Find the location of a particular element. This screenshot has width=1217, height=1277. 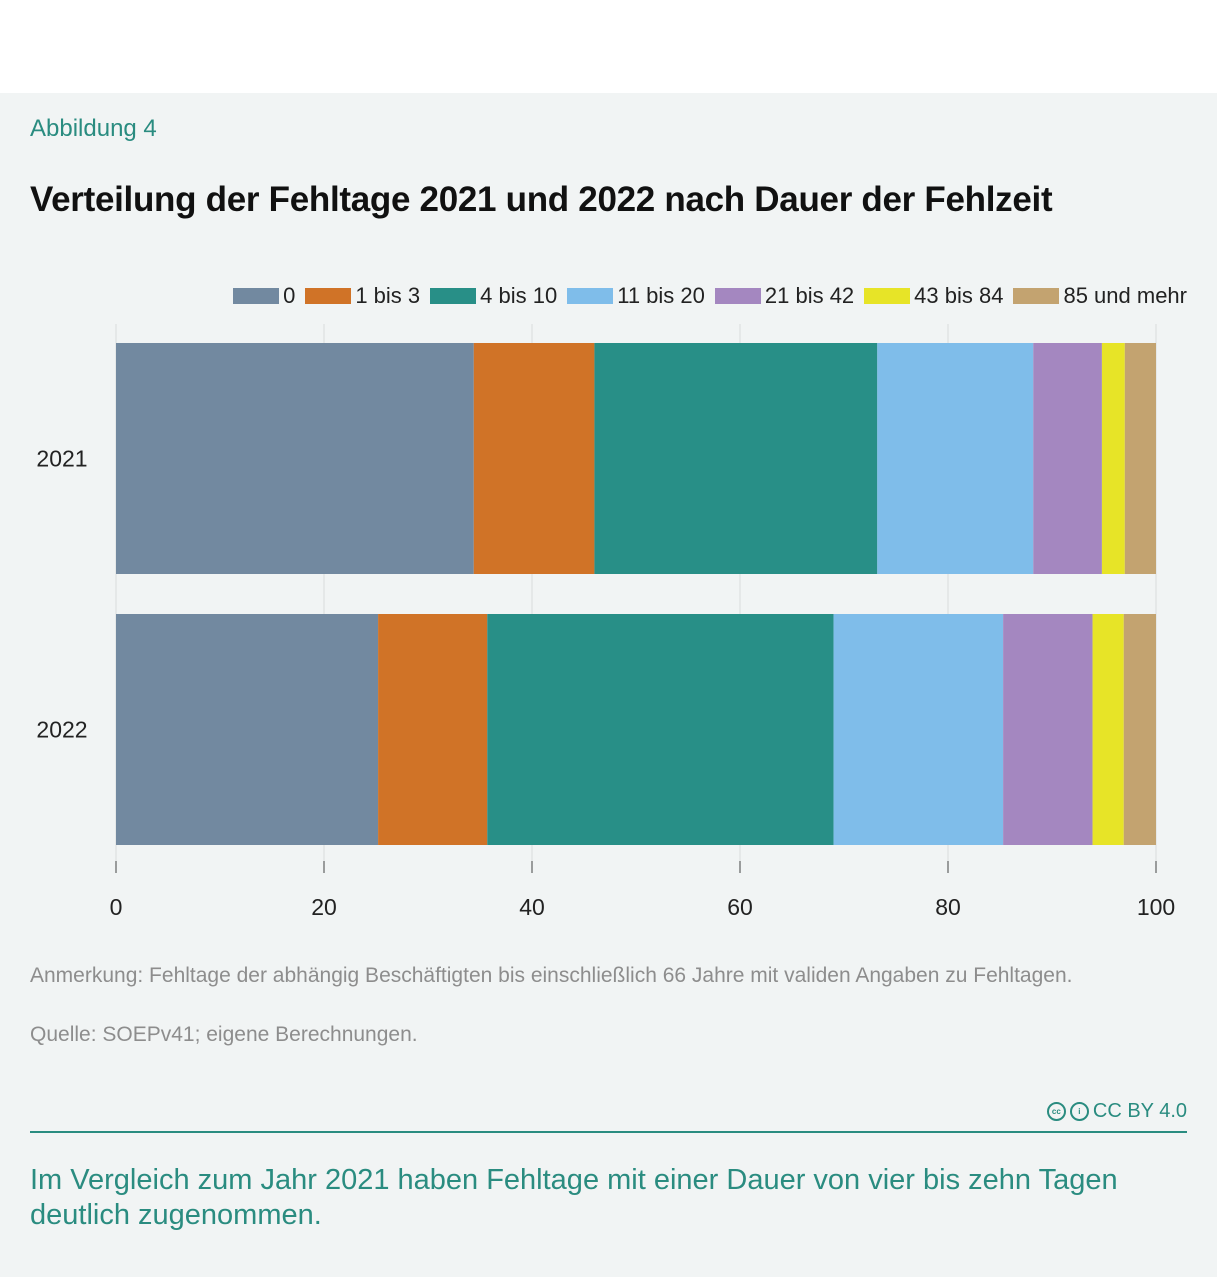

legend-item: 11 bis 20 is located at coordinates (636, 296).